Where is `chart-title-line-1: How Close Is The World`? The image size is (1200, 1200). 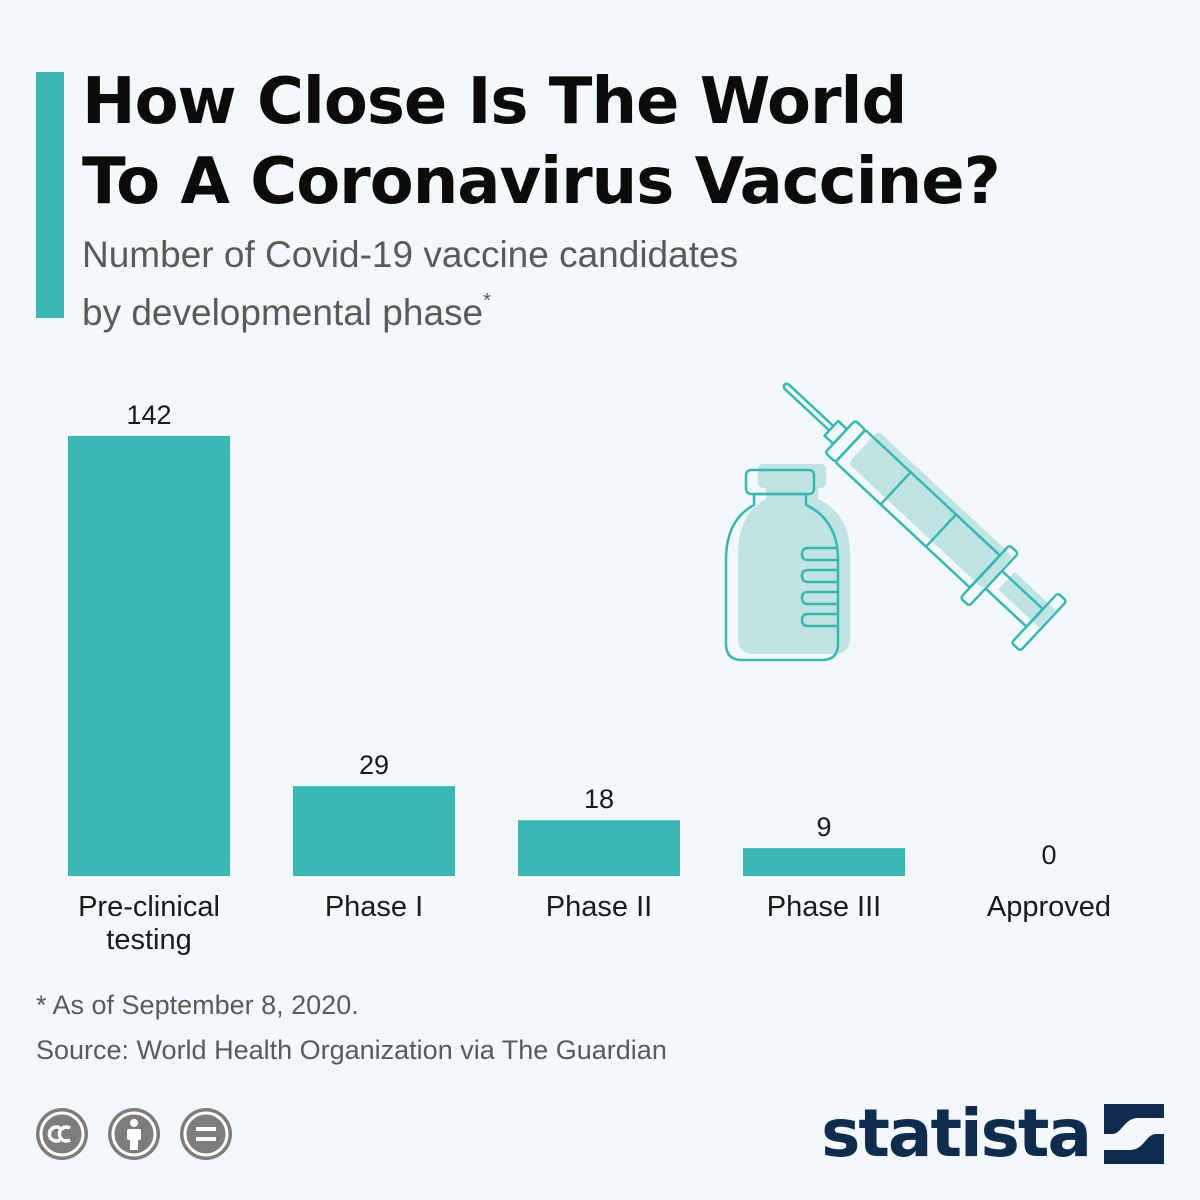 chart-title-line-1: How Close Is The World is located at coordinates (494, 102).